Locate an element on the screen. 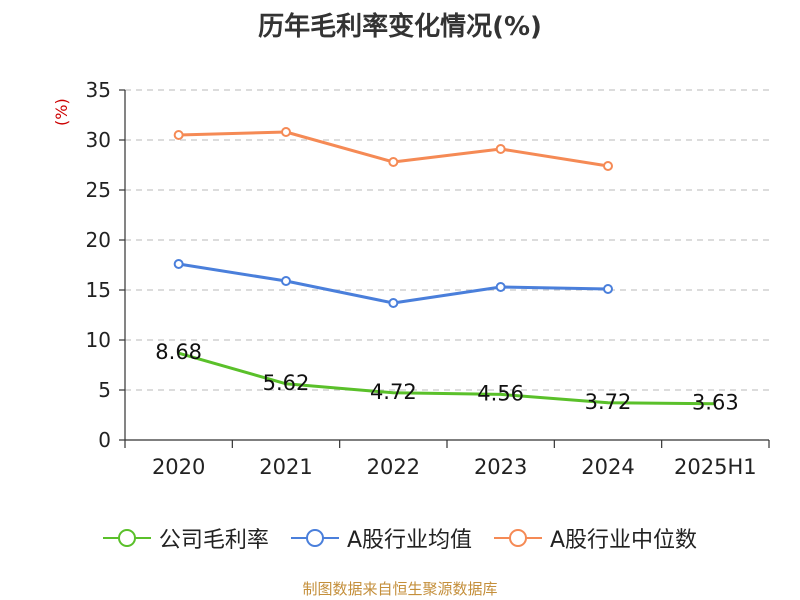  y-tick-label: 25 is located at coordinates (98, 190).